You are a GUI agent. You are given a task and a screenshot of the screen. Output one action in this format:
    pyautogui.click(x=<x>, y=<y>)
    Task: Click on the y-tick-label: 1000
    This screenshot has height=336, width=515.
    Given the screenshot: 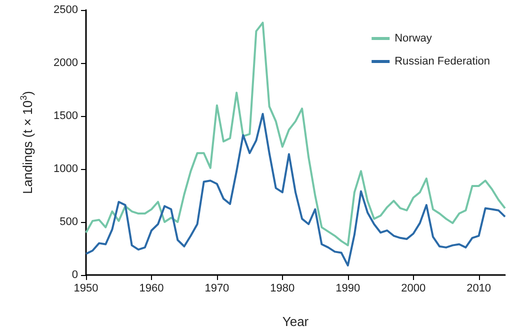 What is the action you would take?
    pyautogui.click(x=66, y=169)
    